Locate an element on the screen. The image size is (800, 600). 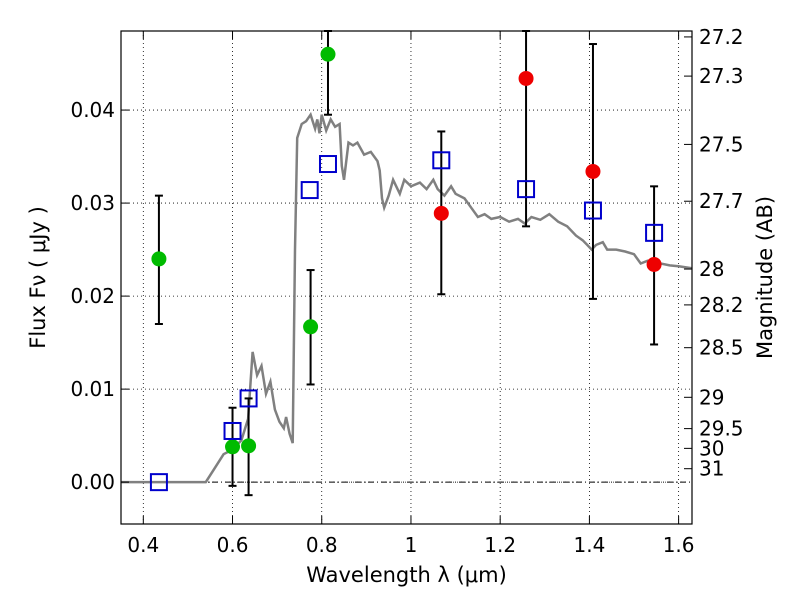
y-tick-label: 0.00 is located at coordinates (92, 482).